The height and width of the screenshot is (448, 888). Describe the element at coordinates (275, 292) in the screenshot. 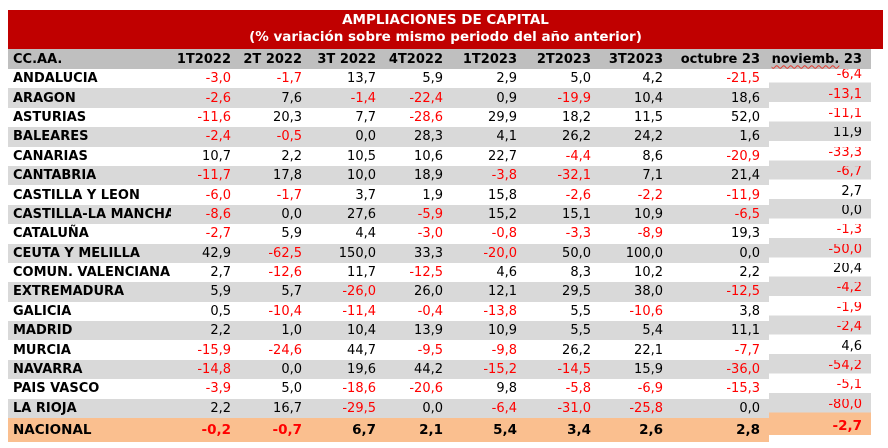

I see `value-cell: 5,7` at that location.